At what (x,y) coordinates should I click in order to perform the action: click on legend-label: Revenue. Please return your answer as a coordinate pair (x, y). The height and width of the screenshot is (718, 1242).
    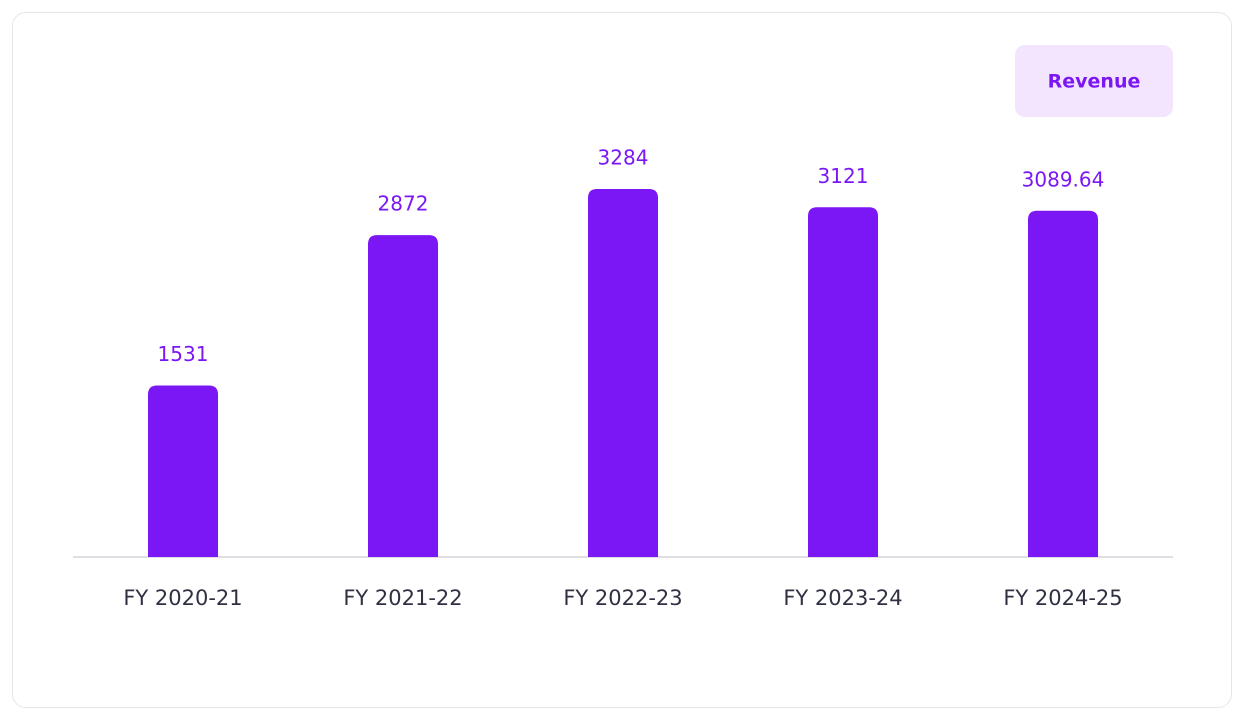
    Looking at the image, I should click on (1094, 82).